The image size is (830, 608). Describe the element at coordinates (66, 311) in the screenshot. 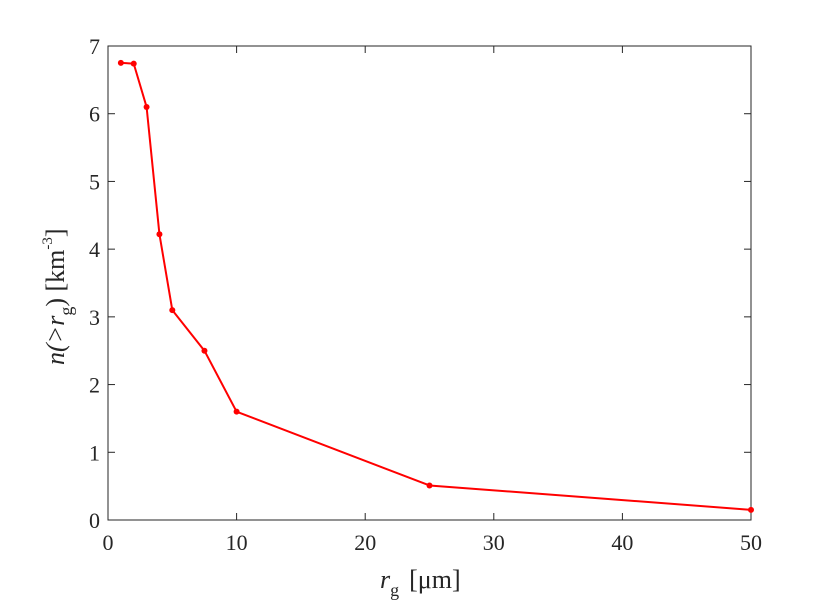

I see `y-axis-label-subscript: g` at that location.